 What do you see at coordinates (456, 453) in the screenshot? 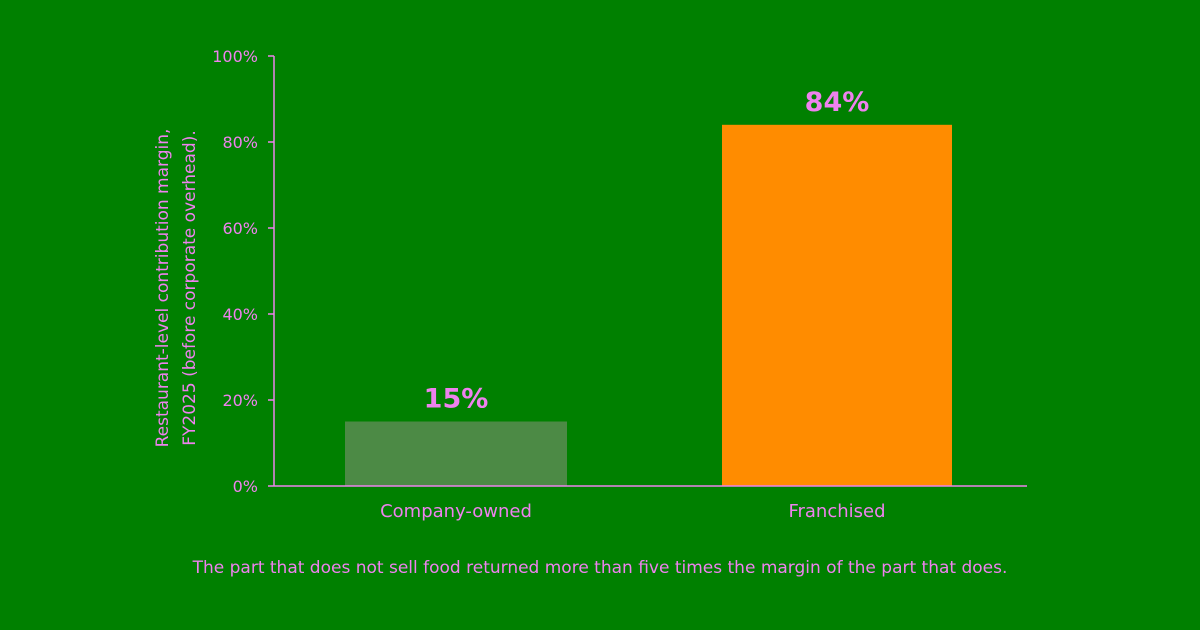
I see `bar-company-owned` at bounding box center [456, 453].